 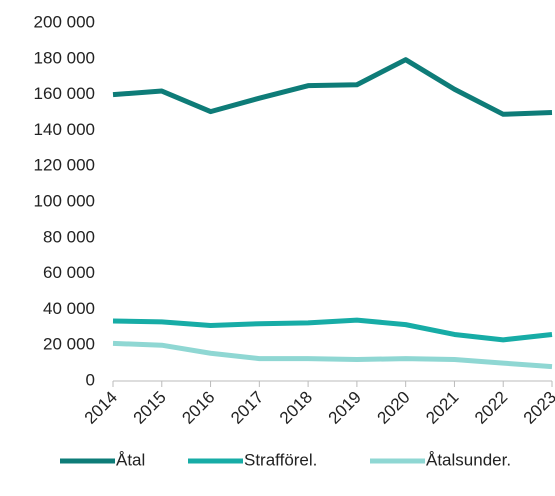 I want to click on x-tick-label: 2017, so click(x=247, y=408).